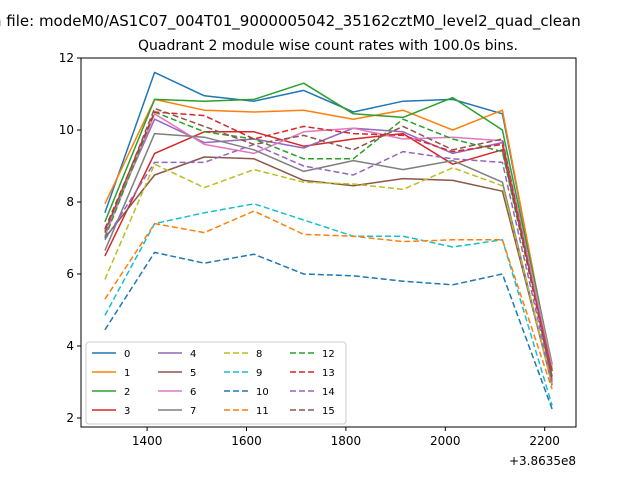  I want to click on y-tick-label: 6, so click(70, 274).